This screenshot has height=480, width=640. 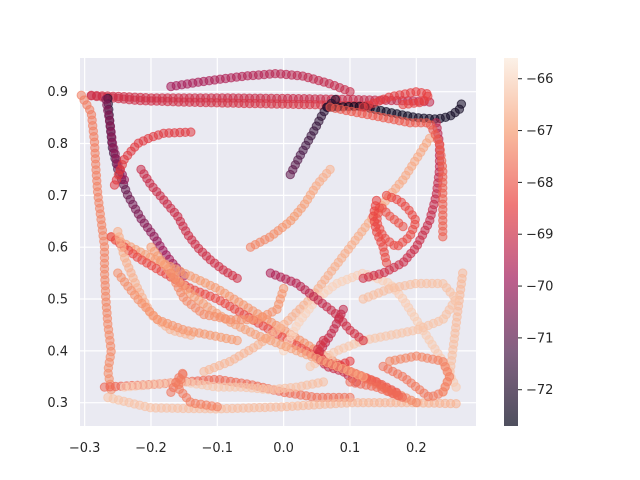 I want to click on colorbar-tick-label: −72, so click(x=539, y=390).